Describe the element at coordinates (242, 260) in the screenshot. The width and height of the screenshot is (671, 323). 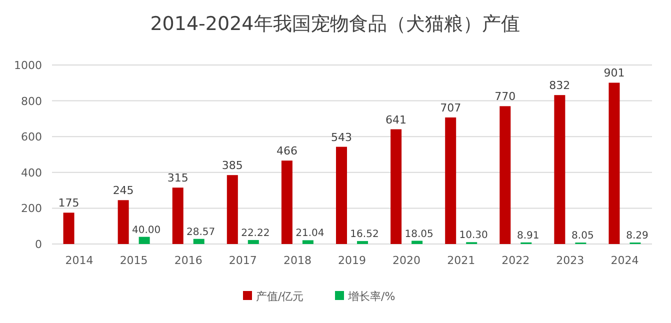
I see `x-tick-label: 2017` at that location.